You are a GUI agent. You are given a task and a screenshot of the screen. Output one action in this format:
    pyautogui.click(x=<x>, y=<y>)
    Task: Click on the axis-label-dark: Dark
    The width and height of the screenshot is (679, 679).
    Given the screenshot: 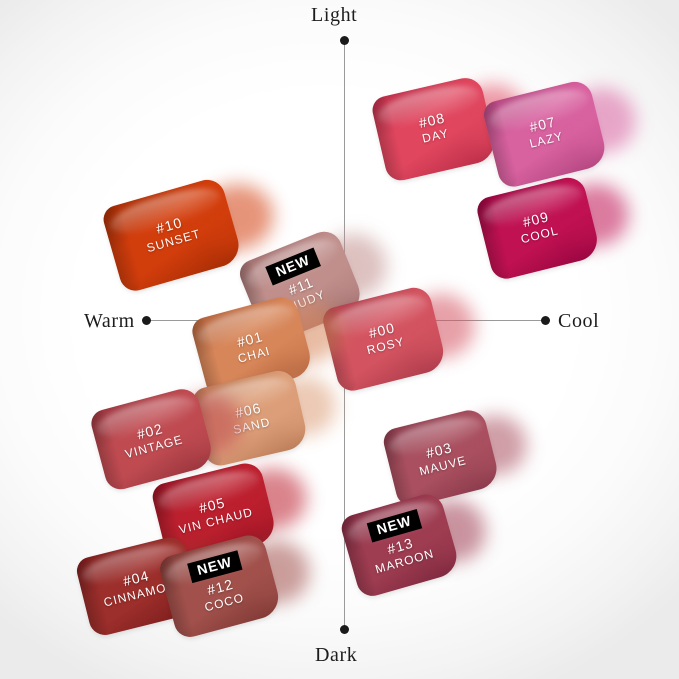 What is the action you would take?
    pyautogui.click(x=336, y=655)
    